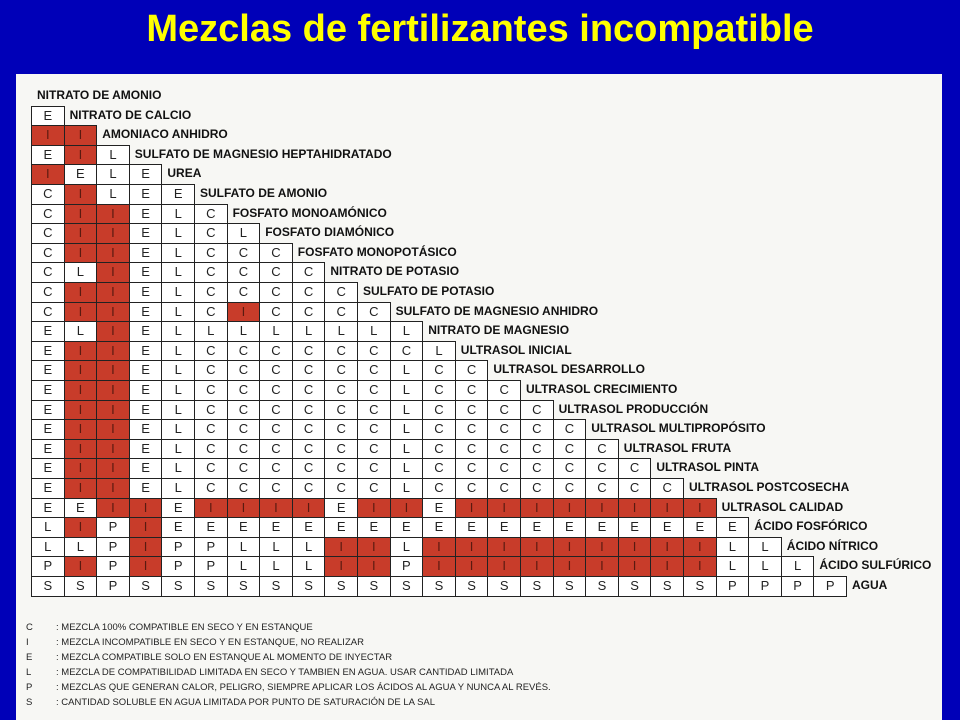 The height and width of the screenshot is (720, 960). Describe the element at coordinates (870, 585) in the screenshot. I see `fertilizer-label: AGUA` at that location.